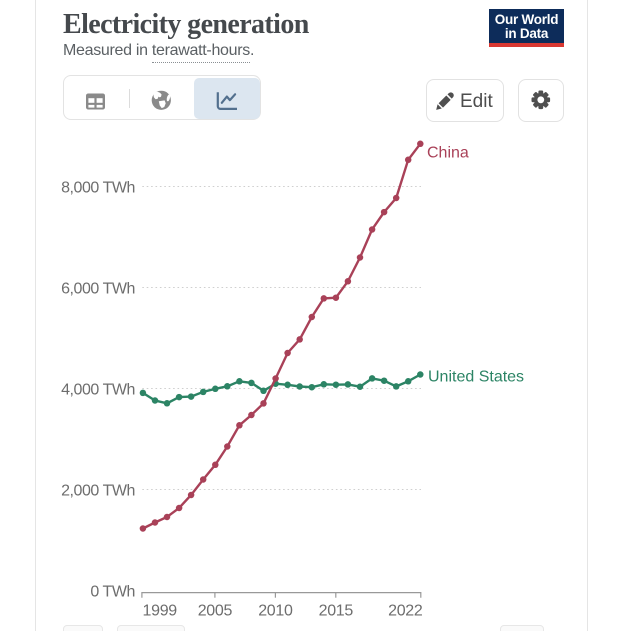  Describe the element at coordinates (160, 611) in the screenshot. I see `svg-text: 1999` at that location.